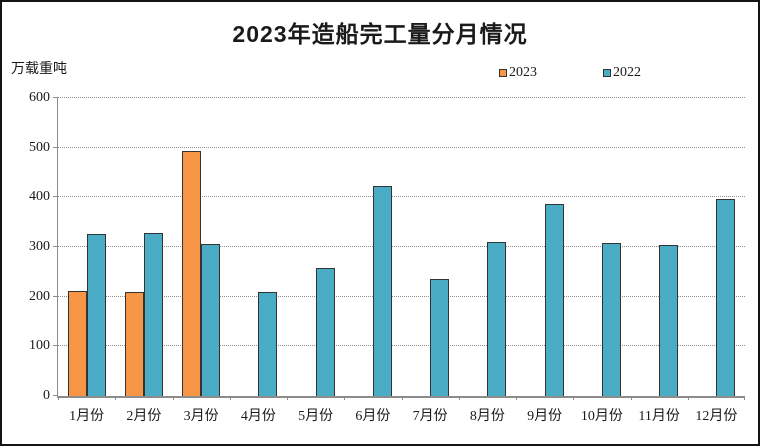 This screenshot has width=760, height=446. What do you see at coordinates (503, 73) in the screenshot?
I see `legend-swatch-2023-icon` at bounding box center [503, 73].